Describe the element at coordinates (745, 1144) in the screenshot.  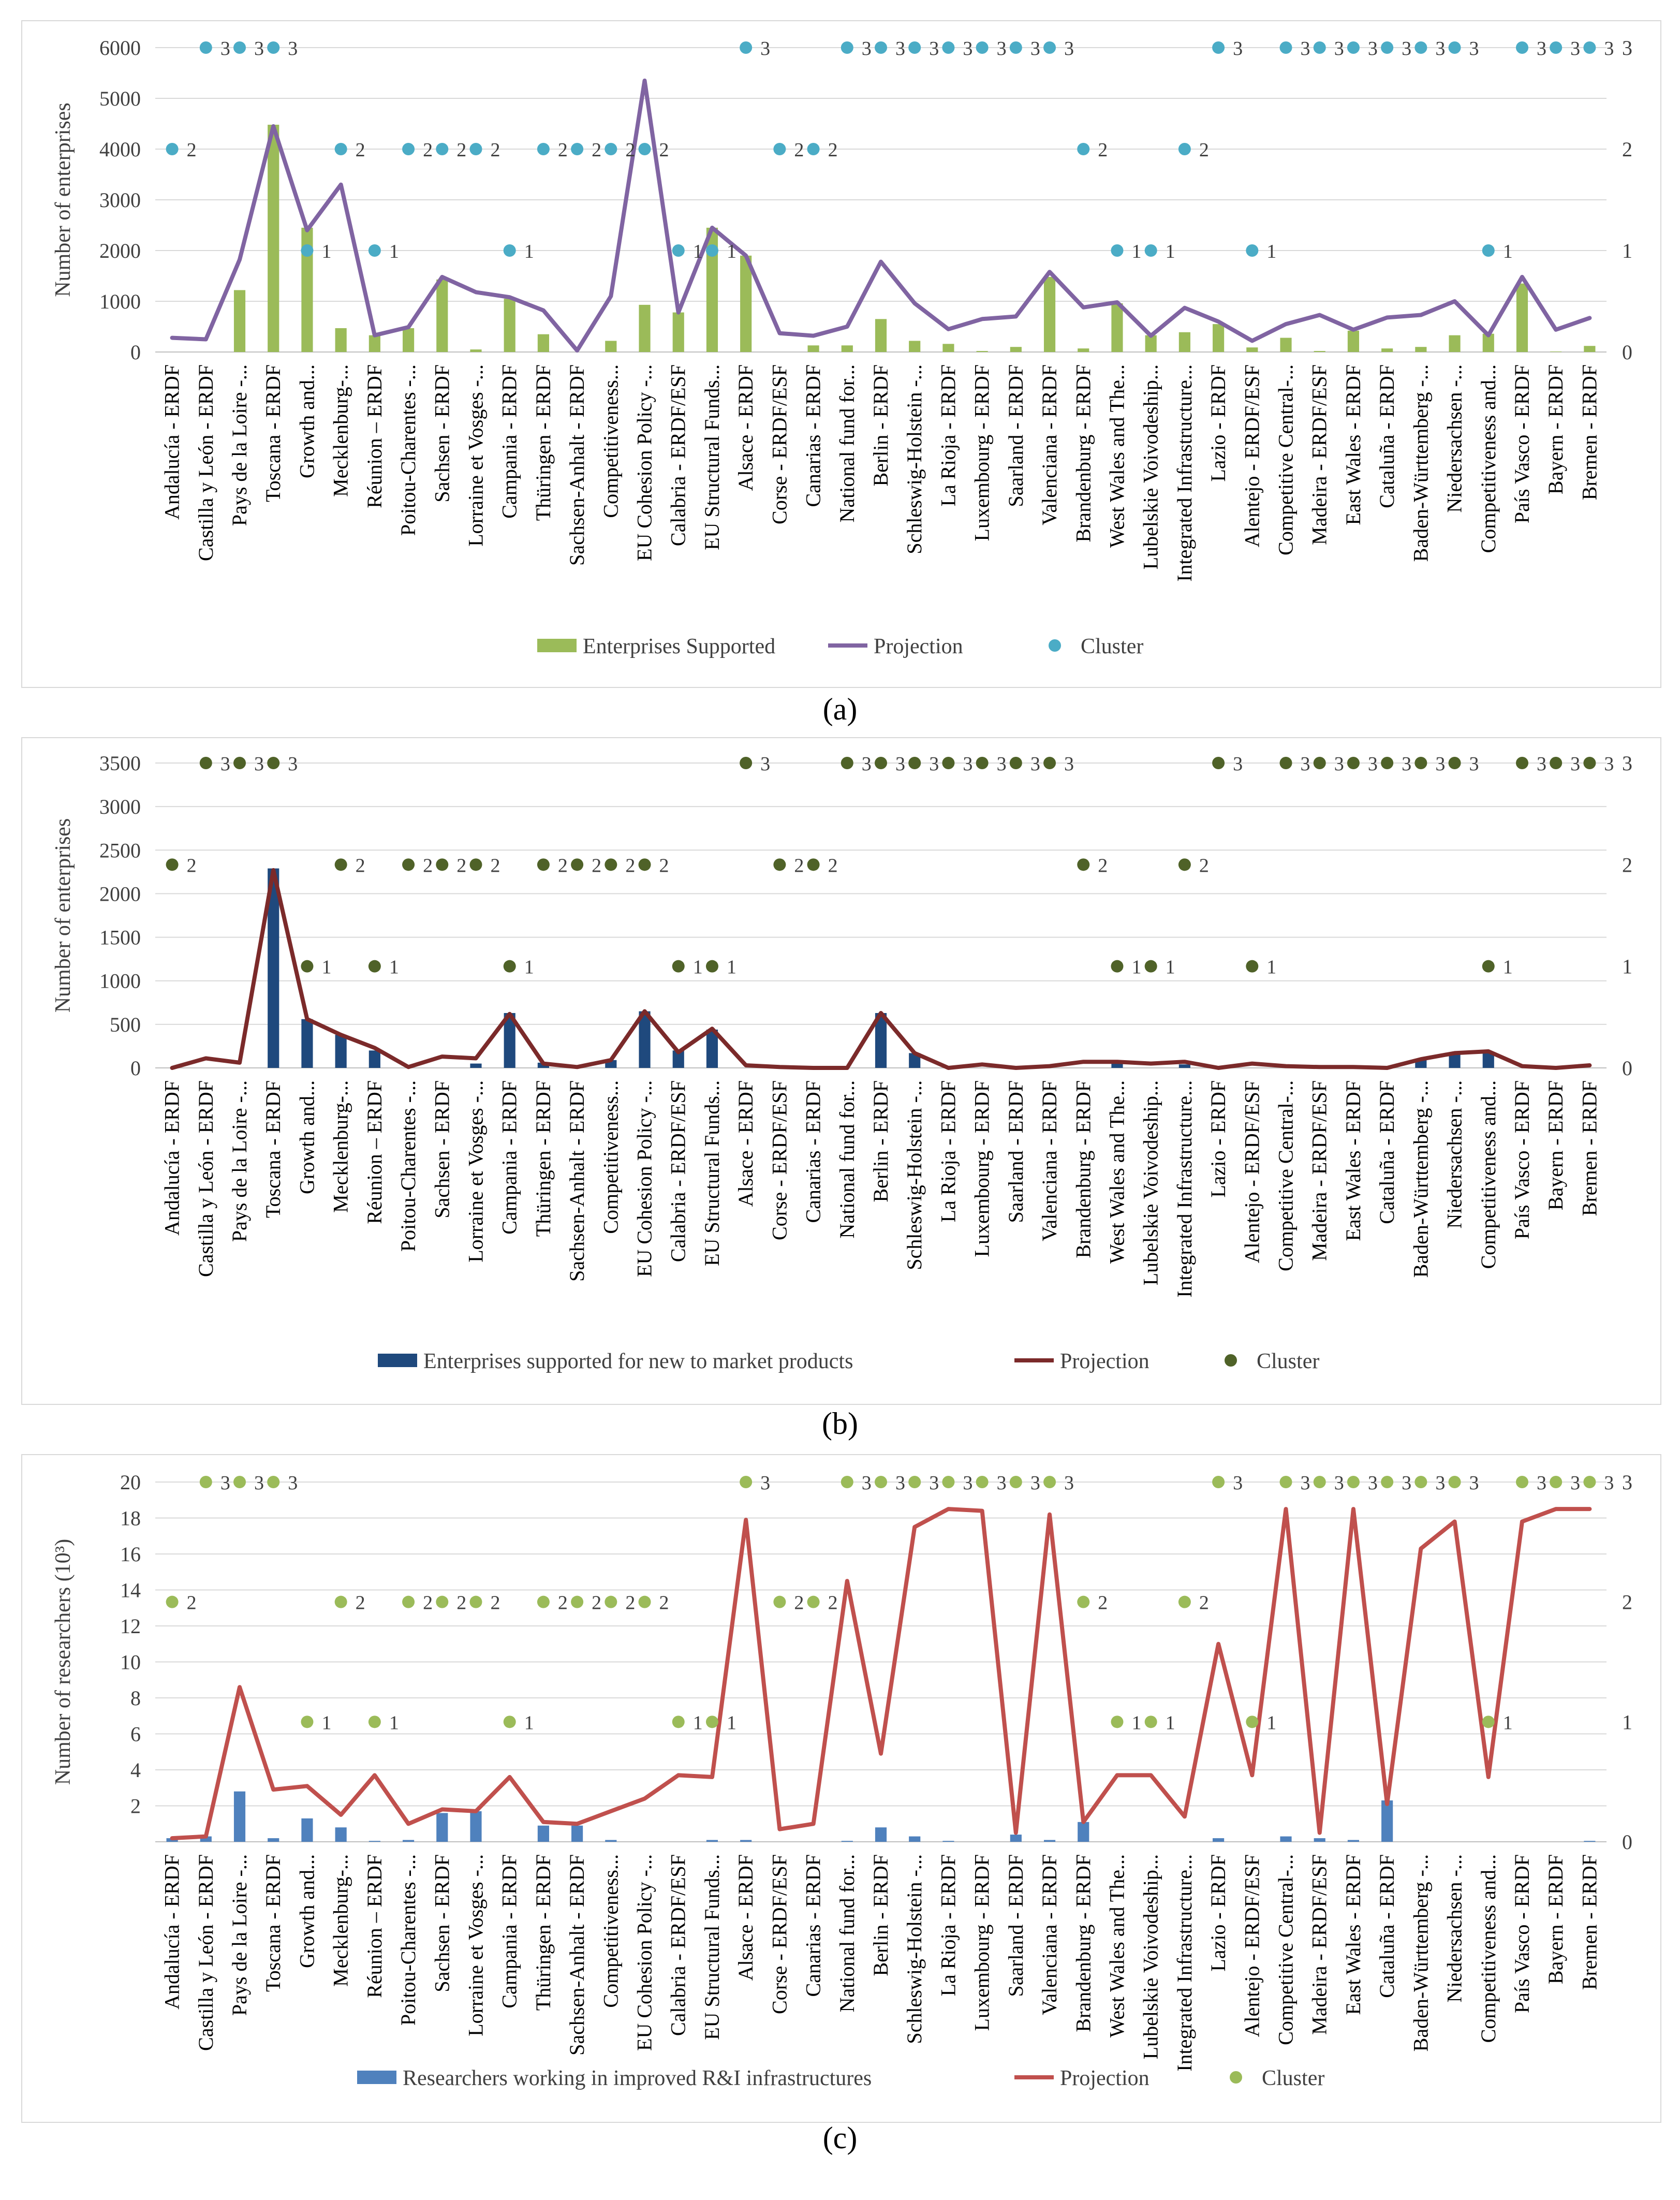
I see `x-tick-label: Alsace - ERDF` at that location.